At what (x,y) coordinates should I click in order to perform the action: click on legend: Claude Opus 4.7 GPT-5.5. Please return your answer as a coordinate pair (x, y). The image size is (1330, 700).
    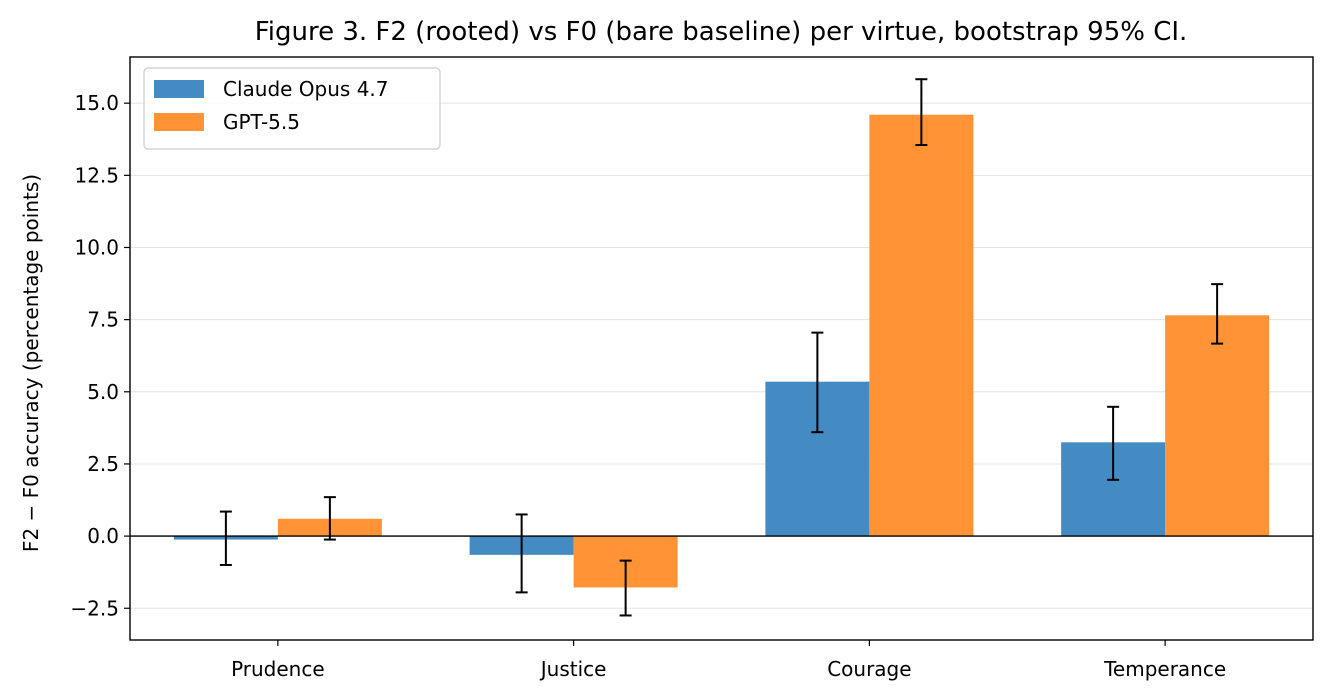
    Looking at the image, I should click on (292, 108).